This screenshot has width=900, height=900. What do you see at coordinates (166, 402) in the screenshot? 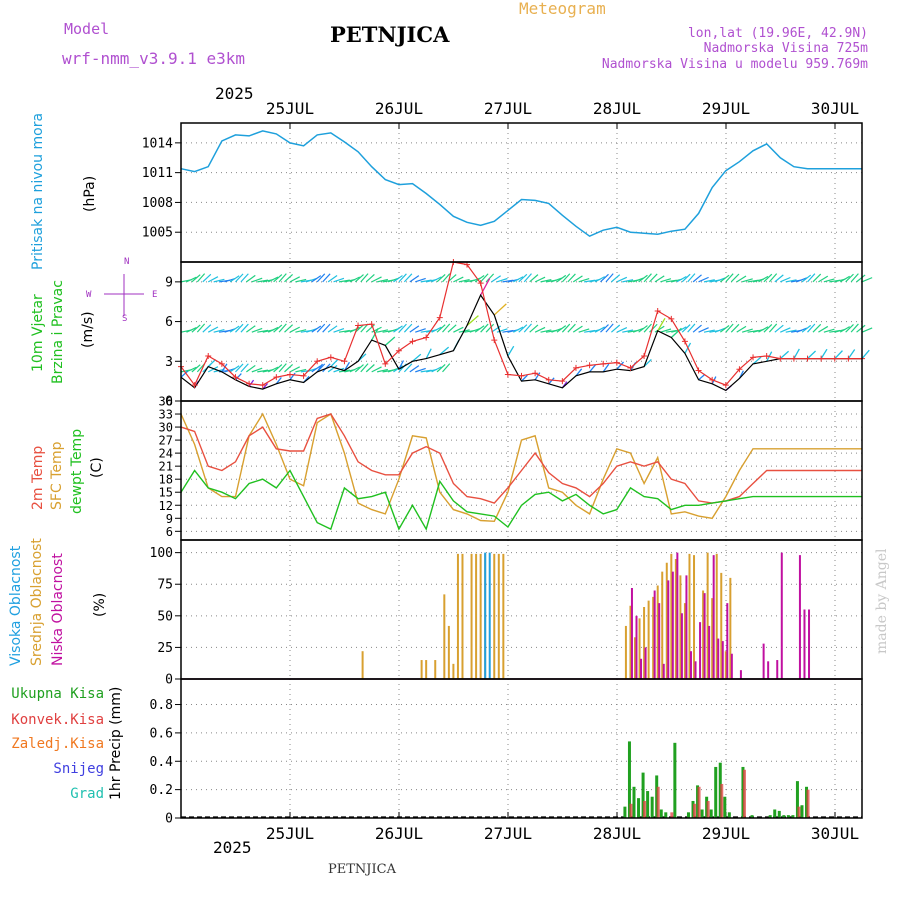
I see `y-tick-label: 36` at bounding box center [166, 402].